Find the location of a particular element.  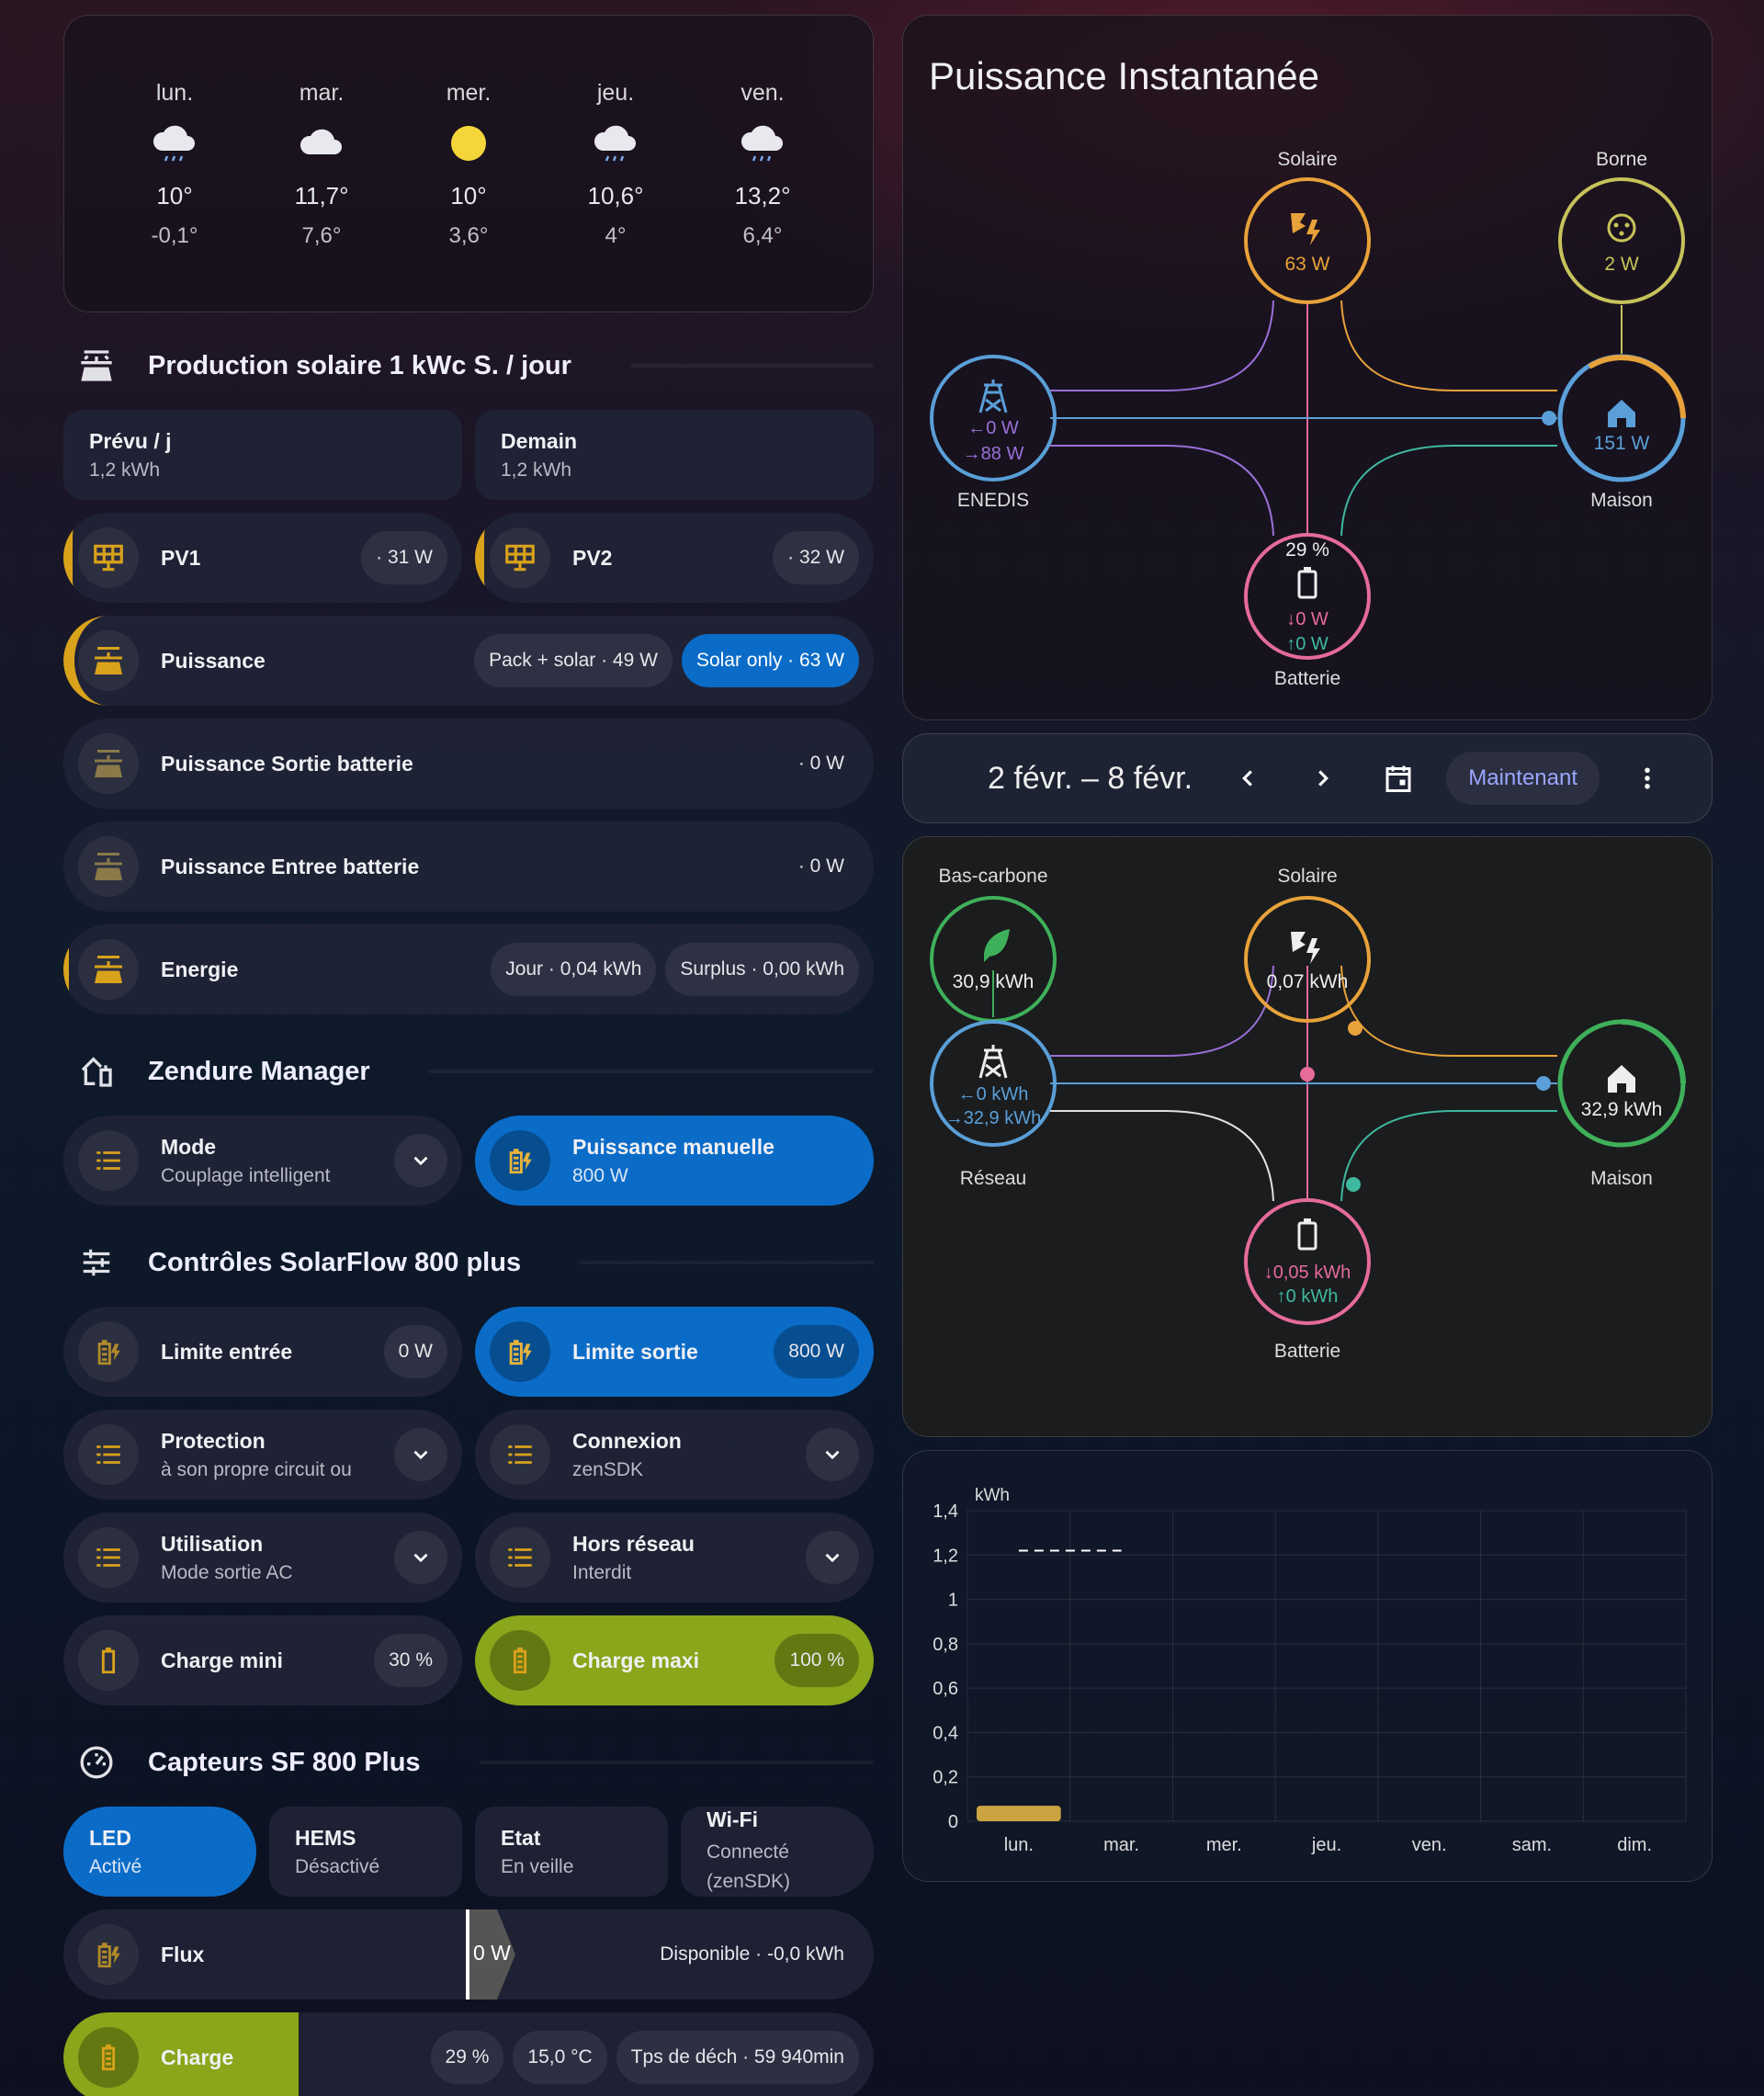

manuelle-value: 800 W is located at coordinates (600, 1175).